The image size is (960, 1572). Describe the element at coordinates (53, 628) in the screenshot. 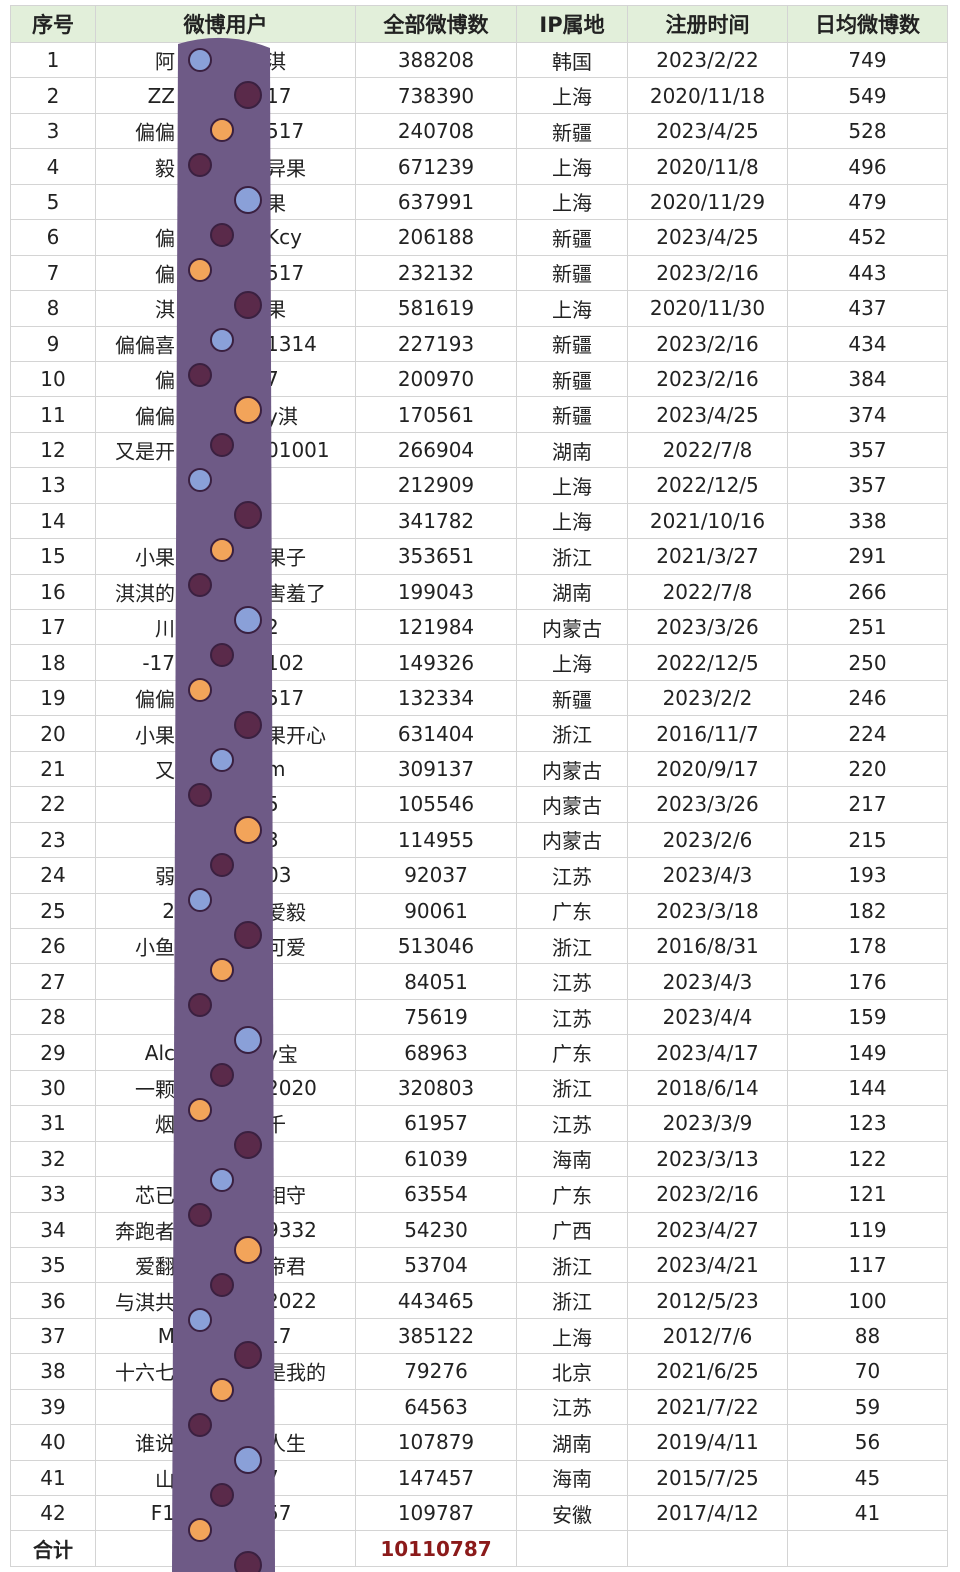

I see `index-cell: 17` at that location.